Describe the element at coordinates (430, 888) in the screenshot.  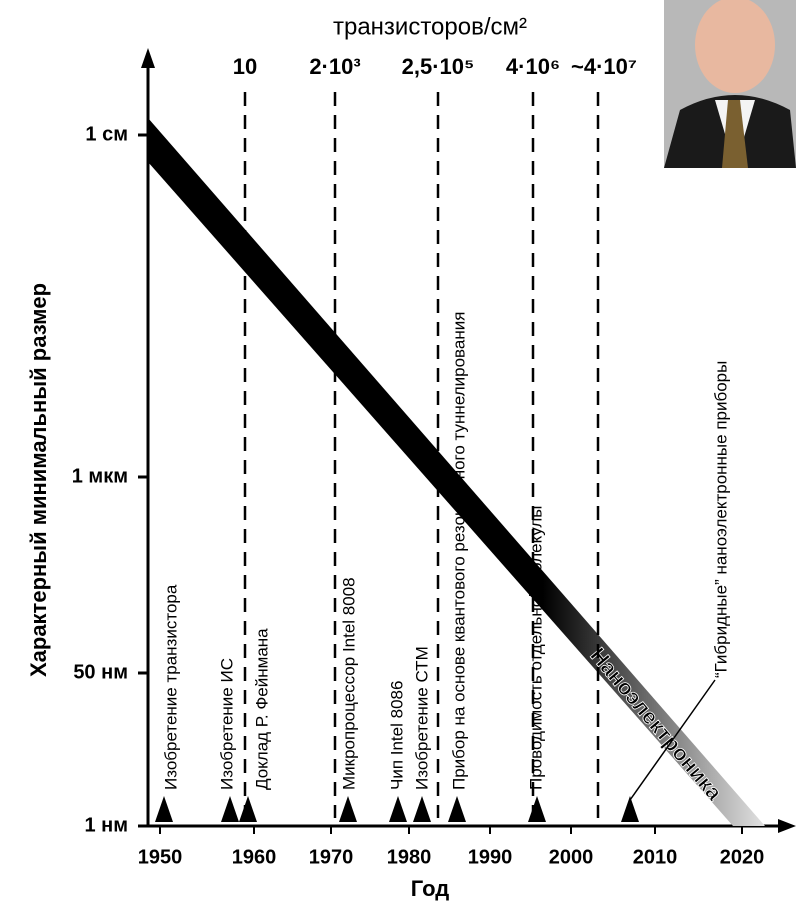
I see `x-axis-label: Год` at that location.